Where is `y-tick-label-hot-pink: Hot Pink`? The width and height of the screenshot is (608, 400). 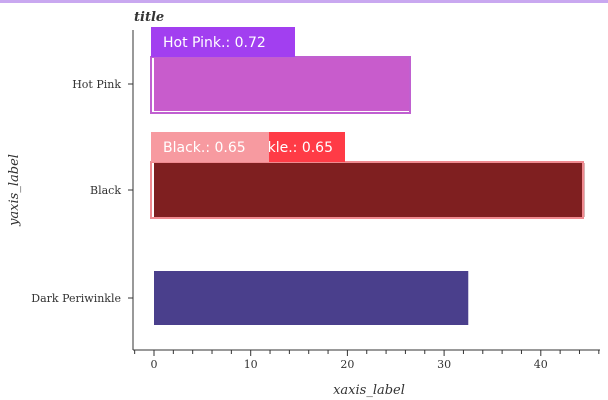 y-tick-label-hot-pink: Hot Pink is located at coordinates (96, 84).